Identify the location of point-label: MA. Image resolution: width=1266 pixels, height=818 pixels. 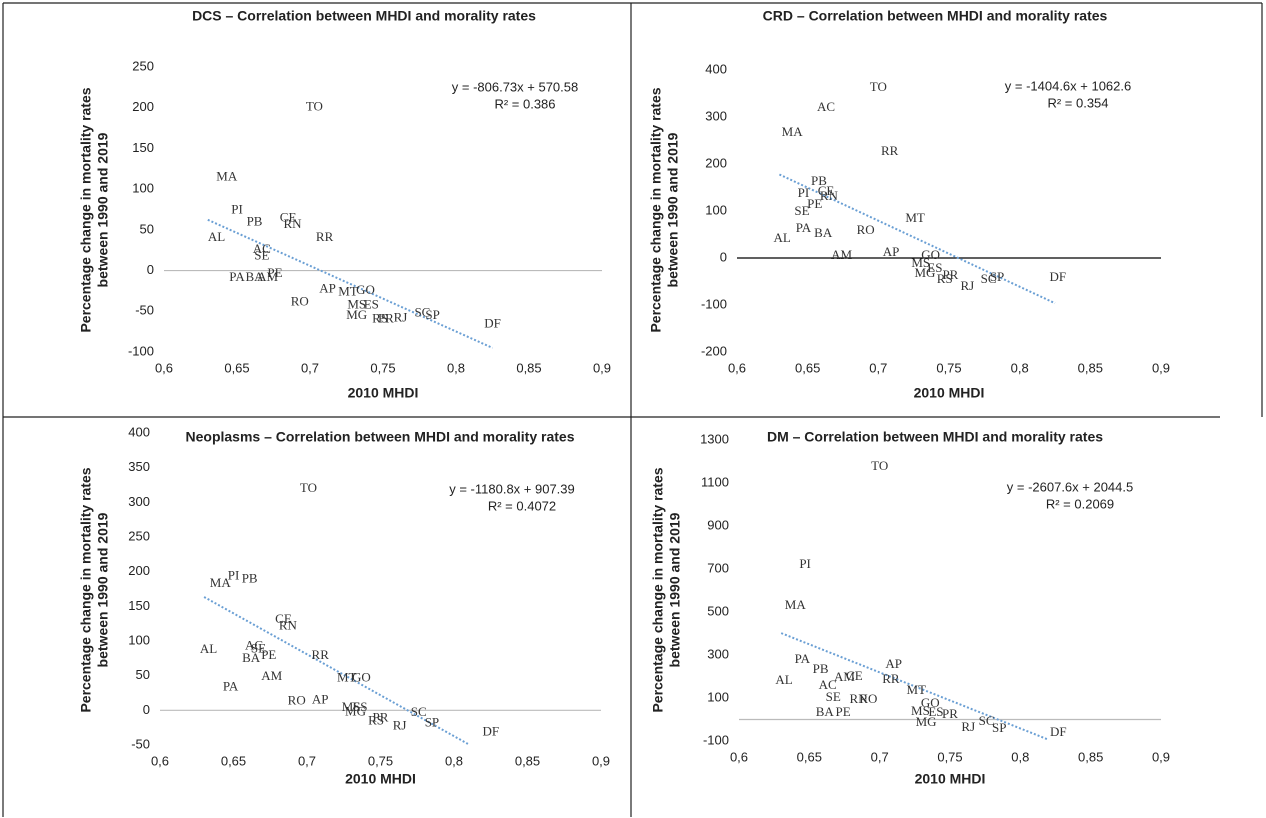
(793, 131).